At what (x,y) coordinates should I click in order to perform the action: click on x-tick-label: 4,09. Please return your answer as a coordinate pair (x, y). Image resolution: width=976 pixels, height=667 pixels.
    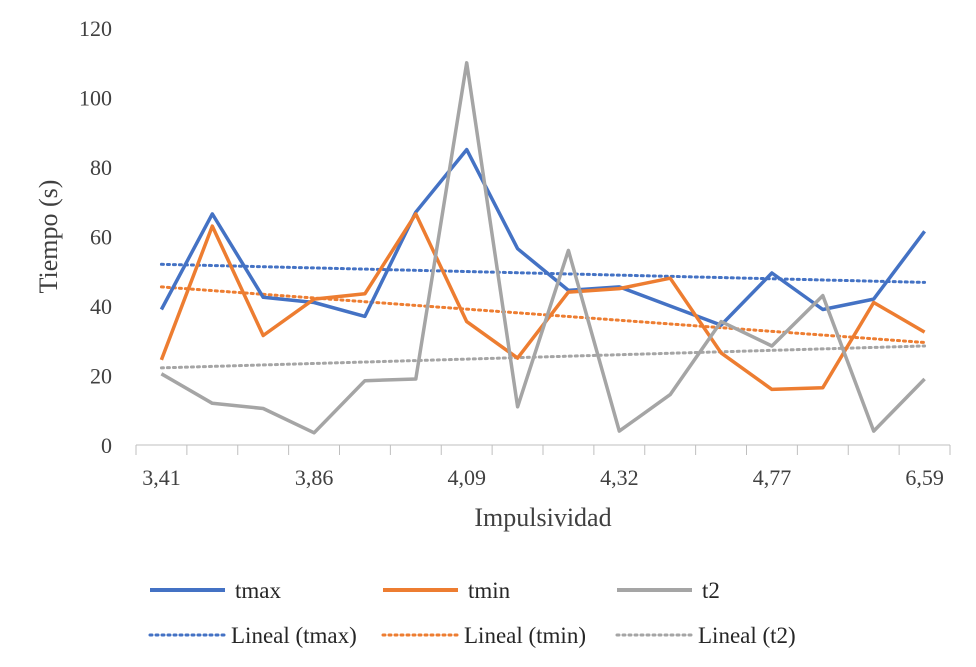
    Looking at the image, I should click on (466, 477).